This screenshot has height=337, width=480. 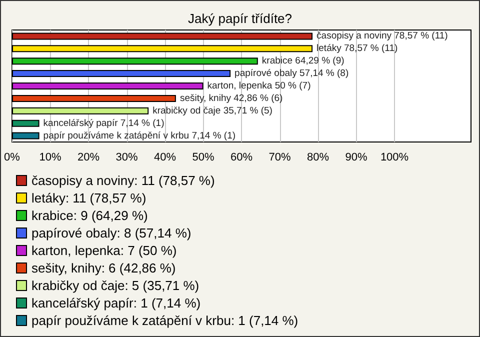 What do you see at coordinates (88, 158) in the screenshot?
I see `x-tick-label: 20%` at bounding box center [88, 158].